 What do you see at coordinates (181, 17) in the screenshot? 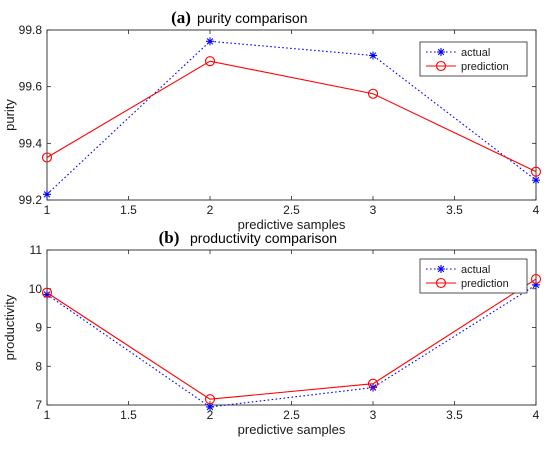
I see `panel-label: (a)` at bounding box center [181, 17].